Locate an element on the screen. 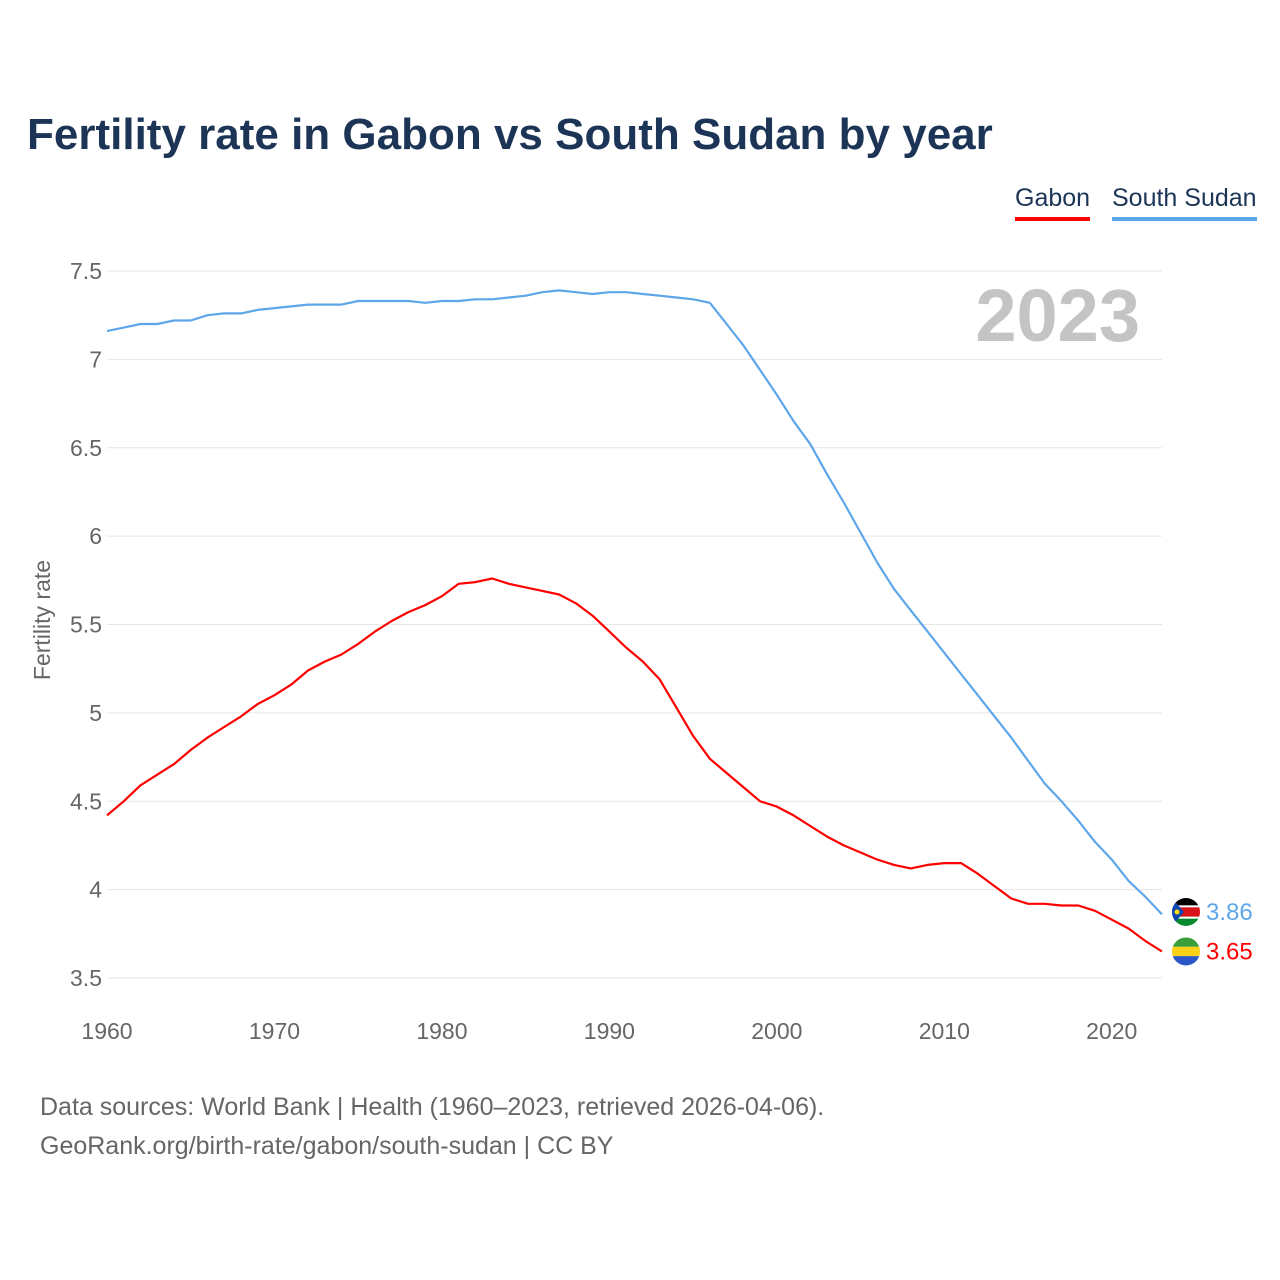 This screenshot has width=1280, height=1280. south-sudan-flag-icon is located at coordinates (1186, 912).